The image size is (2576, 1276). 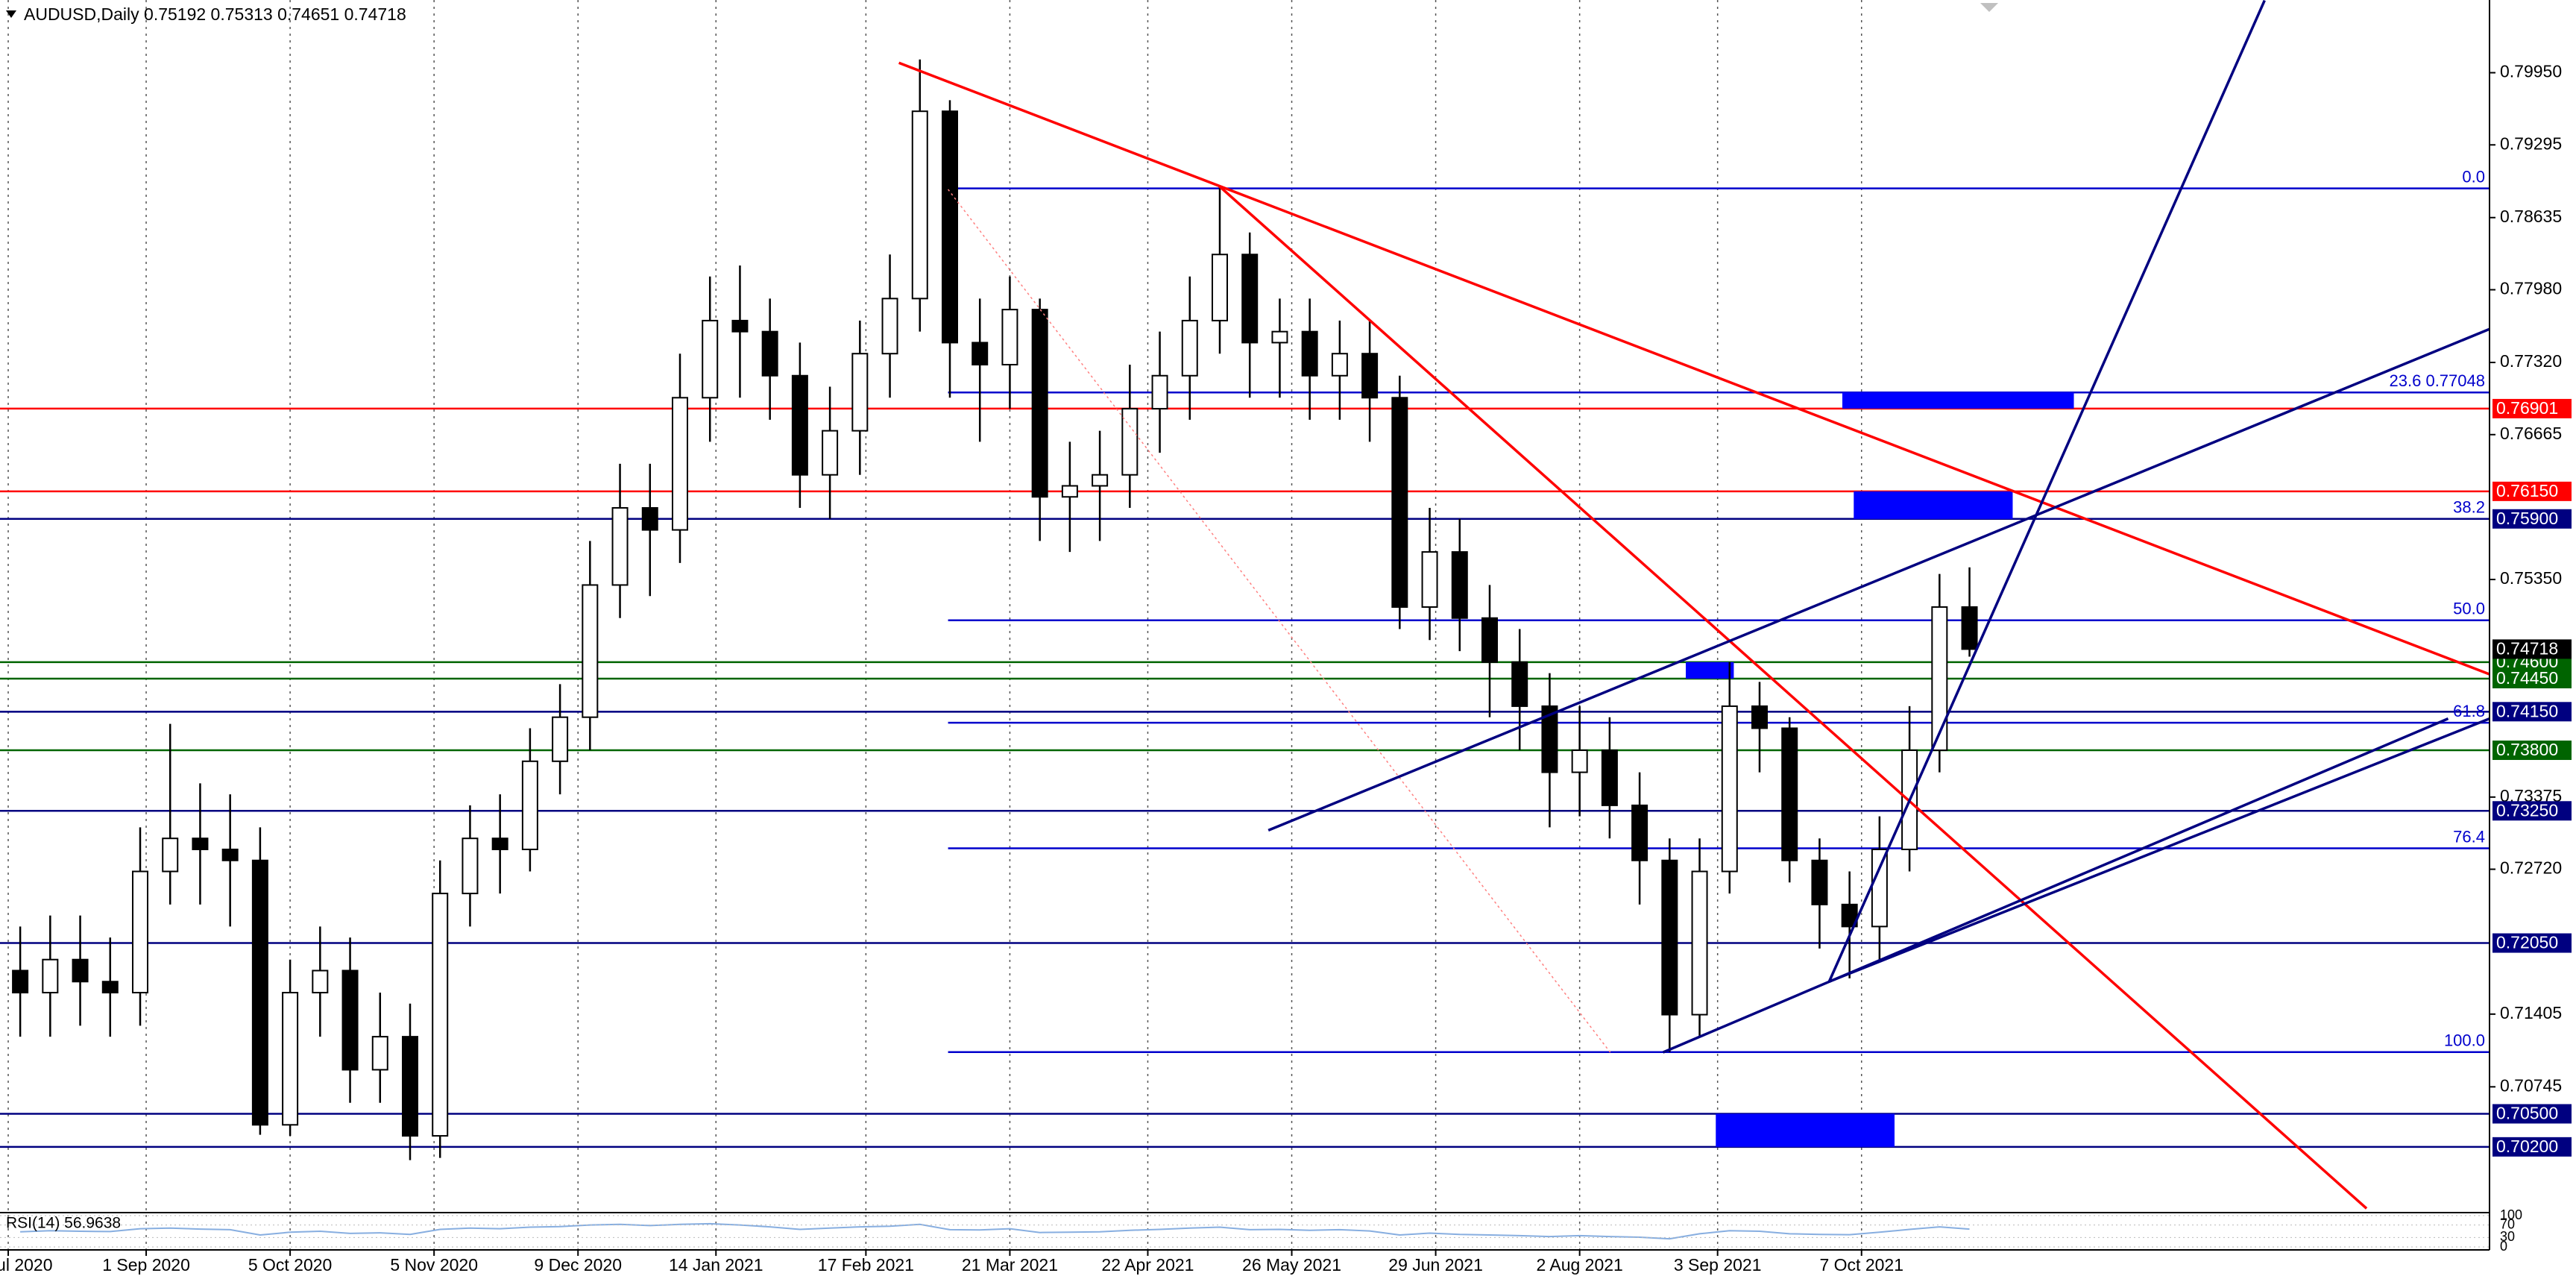 I want to click on x-tick-label: 17 Feb 2021, so click(x=866, y=1265).